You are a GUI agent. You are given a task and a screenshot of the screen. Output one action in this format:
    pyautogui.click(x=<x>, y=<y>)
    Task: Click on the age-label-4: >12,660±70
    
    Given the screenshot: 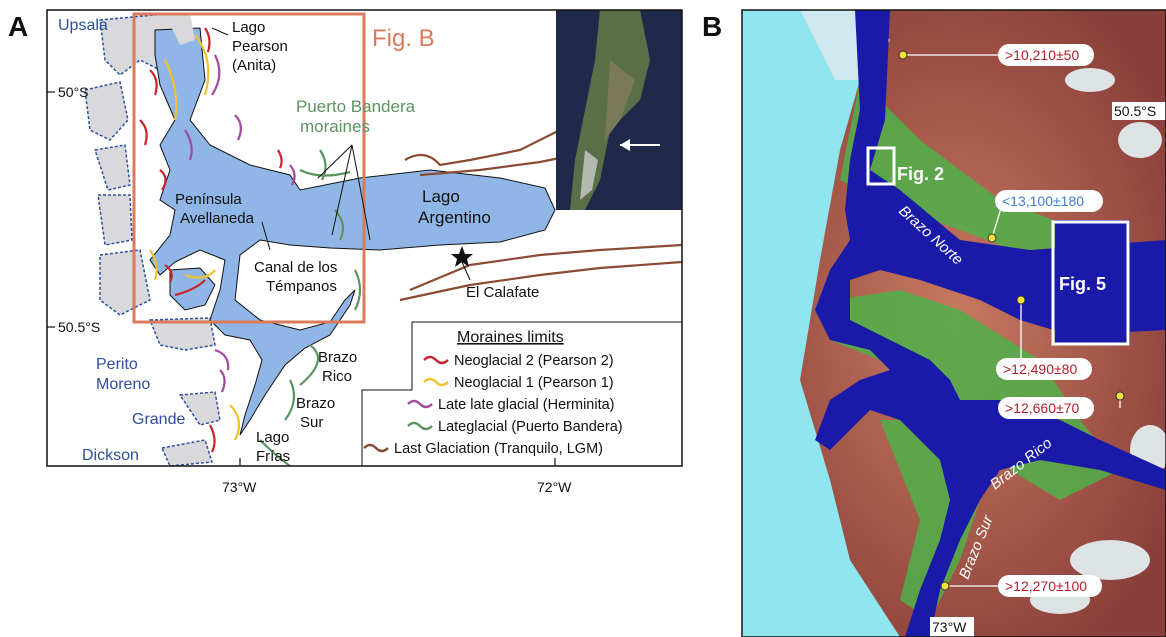 What is the action you would take?
    pyautogui.click(x=1046, y=408)
    